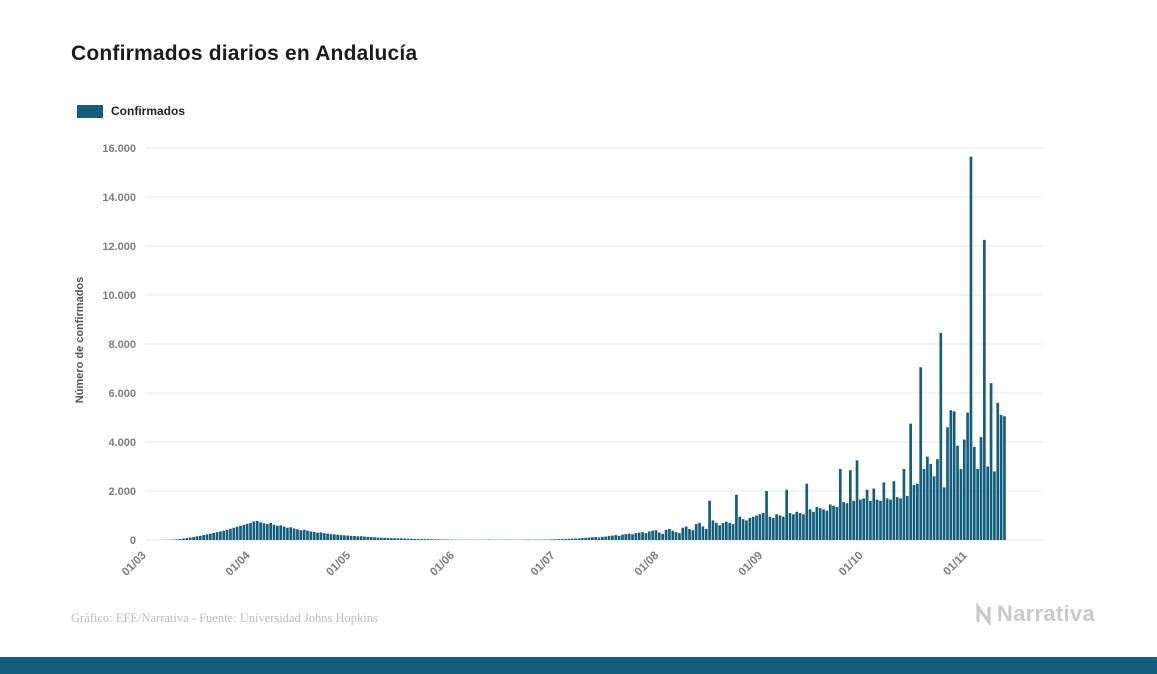 Image resolution: width=1157 pixels, height=674 pixels. I want to click on narrativa-logo: Narrativa, so click(1034, 614).